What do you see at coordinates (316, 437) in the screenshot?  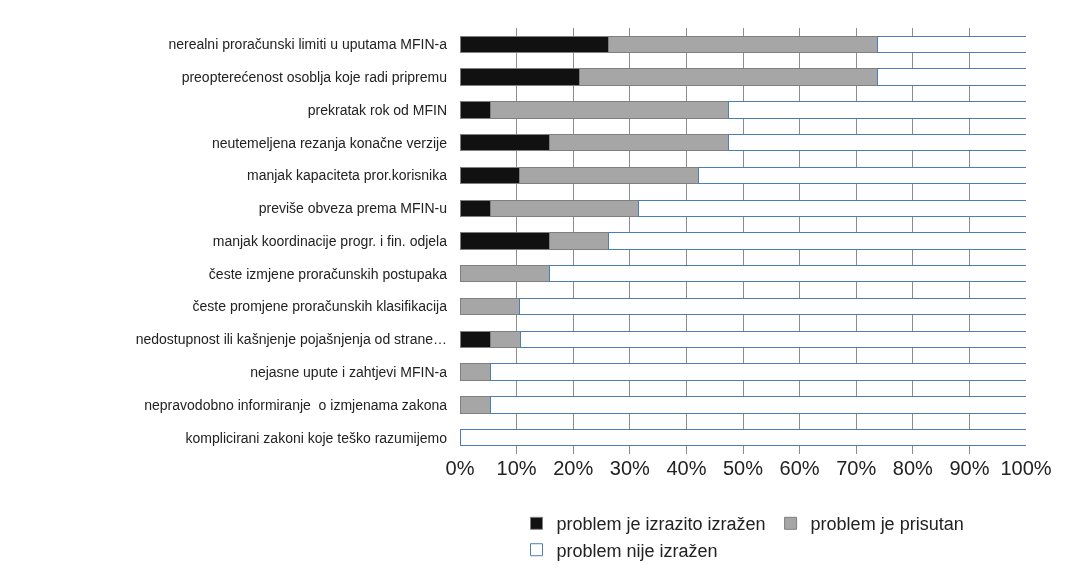 I see `y-tick-label: komplicirani zakoni koje teško razumijemo` at bounding box center [316, 437].